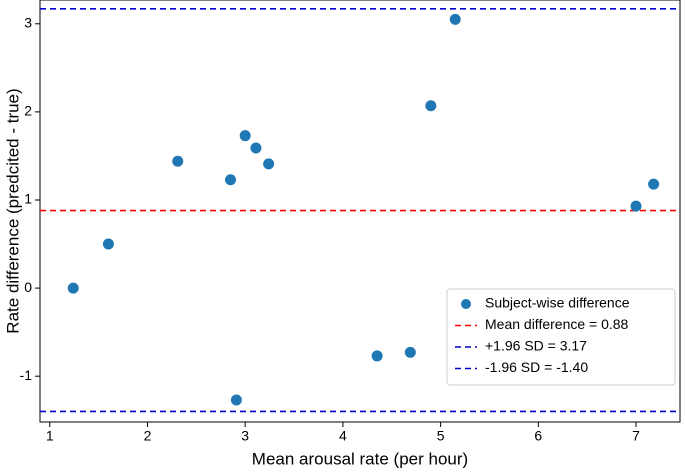 This screenshot has width=685, height=472. I want to click on x-tick-label: 5, so click(441, 436).